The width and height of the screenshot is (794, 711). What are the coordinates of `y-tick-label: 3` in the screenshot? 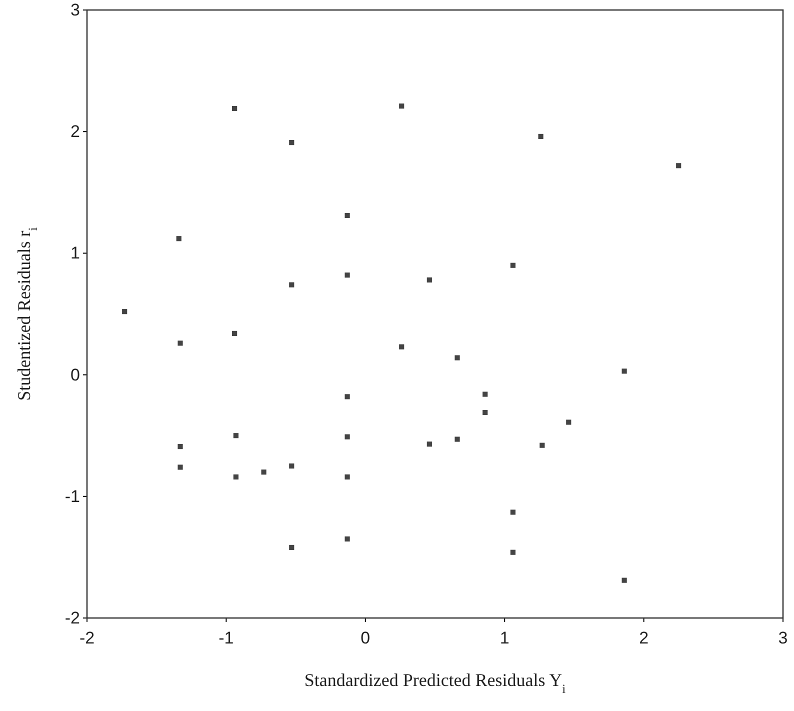 It's located at (75, 10).